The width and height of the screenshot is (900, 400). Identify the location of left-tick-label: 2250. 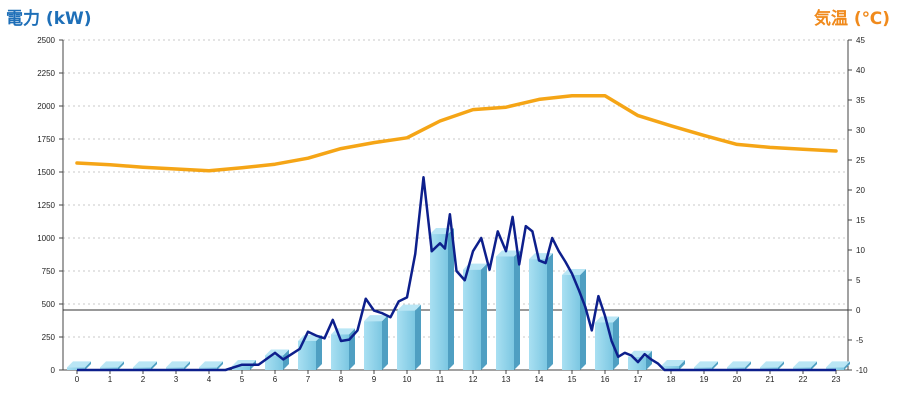
(46, 73).